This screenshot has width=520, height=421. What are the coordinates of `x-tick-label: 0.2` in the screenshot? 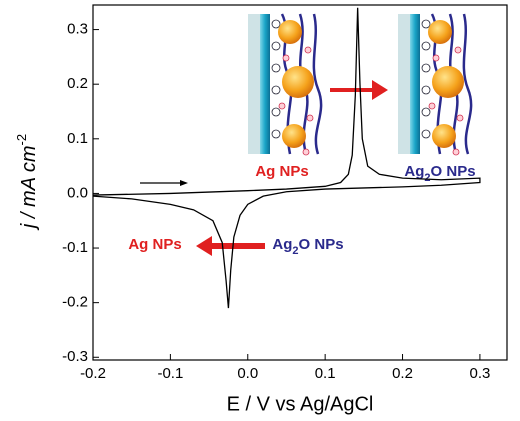 It's located at (402, 373).